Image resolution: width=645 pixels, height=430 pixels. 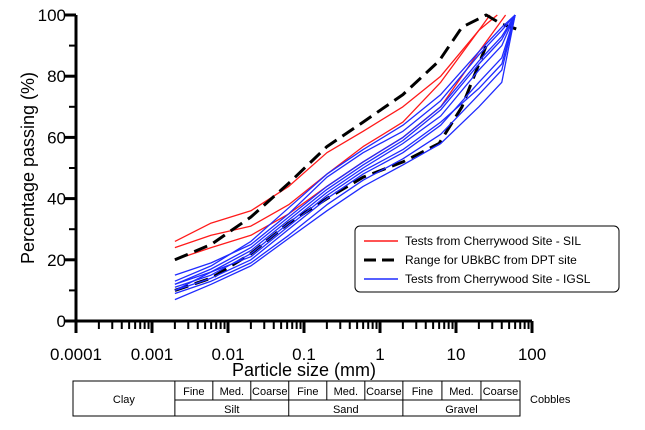 I want to click on x-tick-label: 100, so click(x=532, y=354).